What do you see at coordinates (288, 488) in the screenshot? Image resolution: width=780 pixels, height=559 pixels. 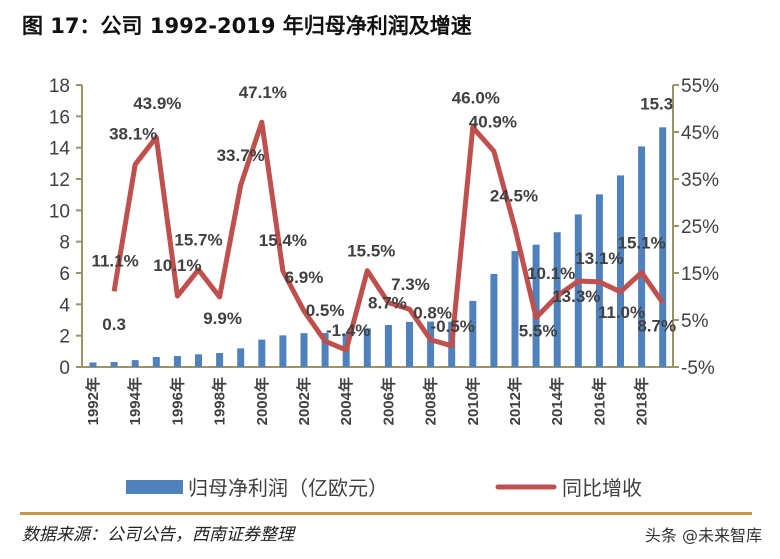 I see `legend-bar-label: 归母净利润（亿欧元）` at bounding box center [288, 488].